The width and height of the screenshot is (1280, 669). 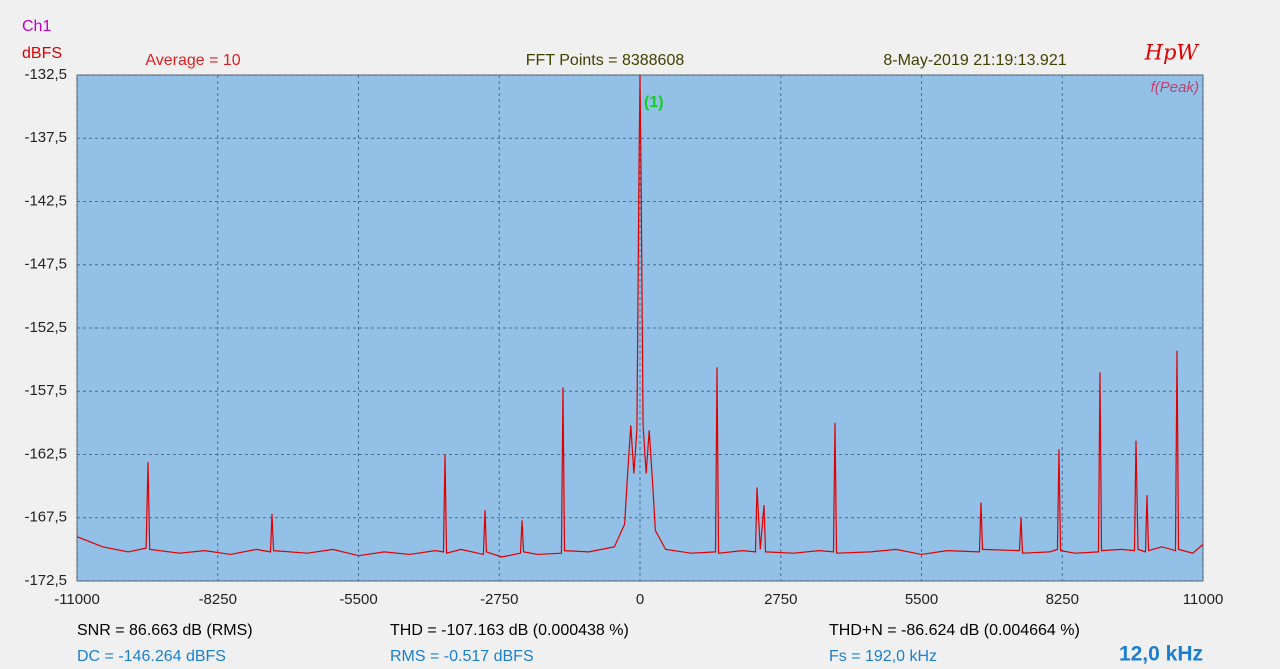 I want to click on y-axis-label: dBFS, so click(x=42, y=53).